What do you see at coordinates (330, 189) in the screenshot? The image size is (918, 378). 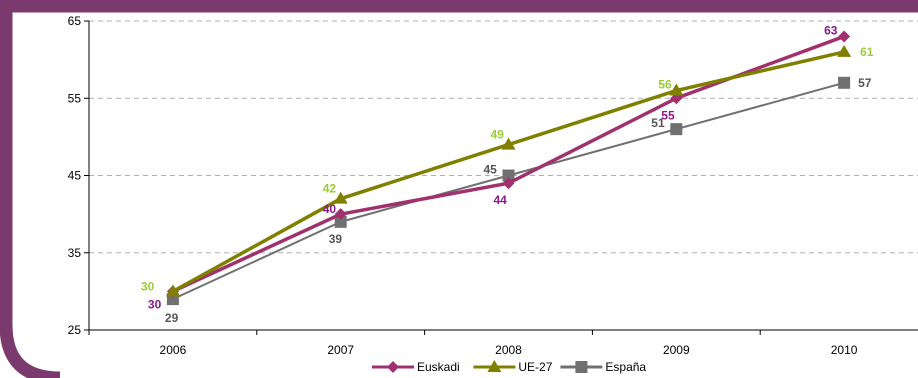 I see `data-label: 42` at bounding box center [330, 189].